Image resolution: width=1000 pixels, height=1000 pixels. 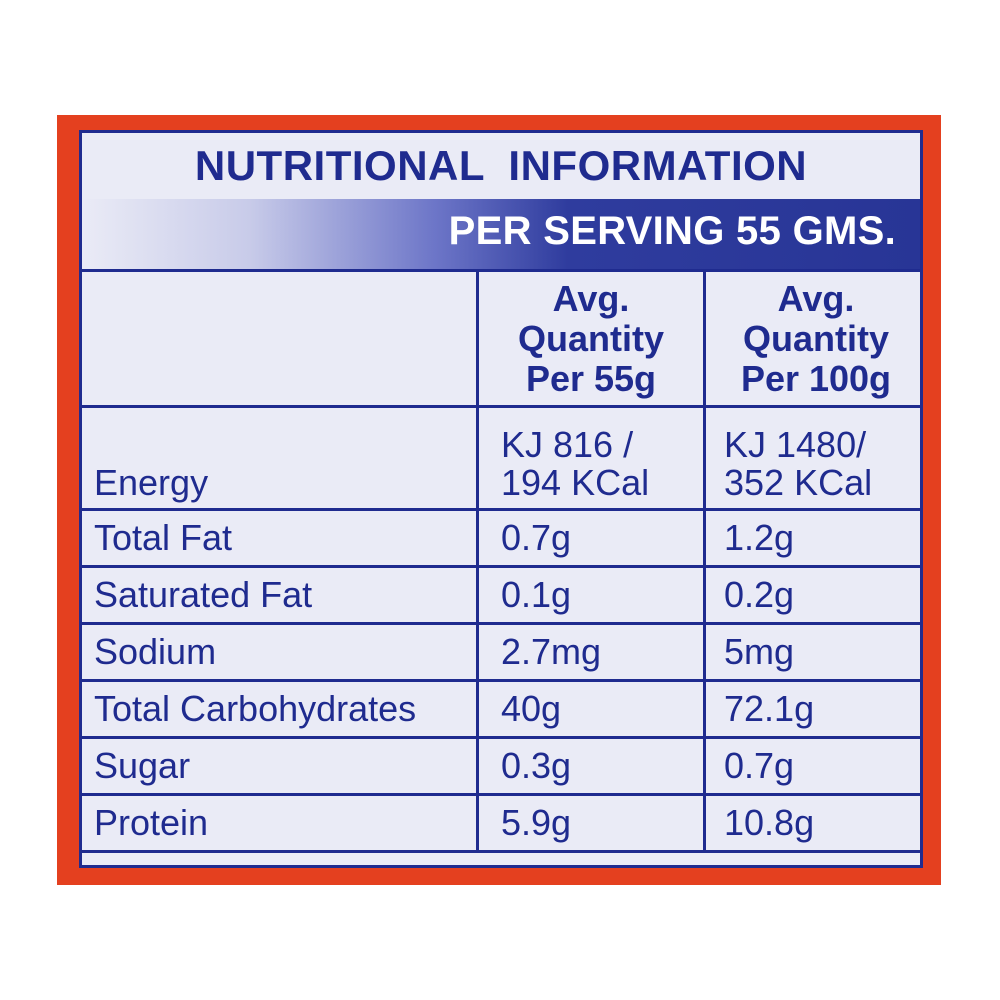 I want to click on value-per55: 2.7mg, so click(x=591, y=652).